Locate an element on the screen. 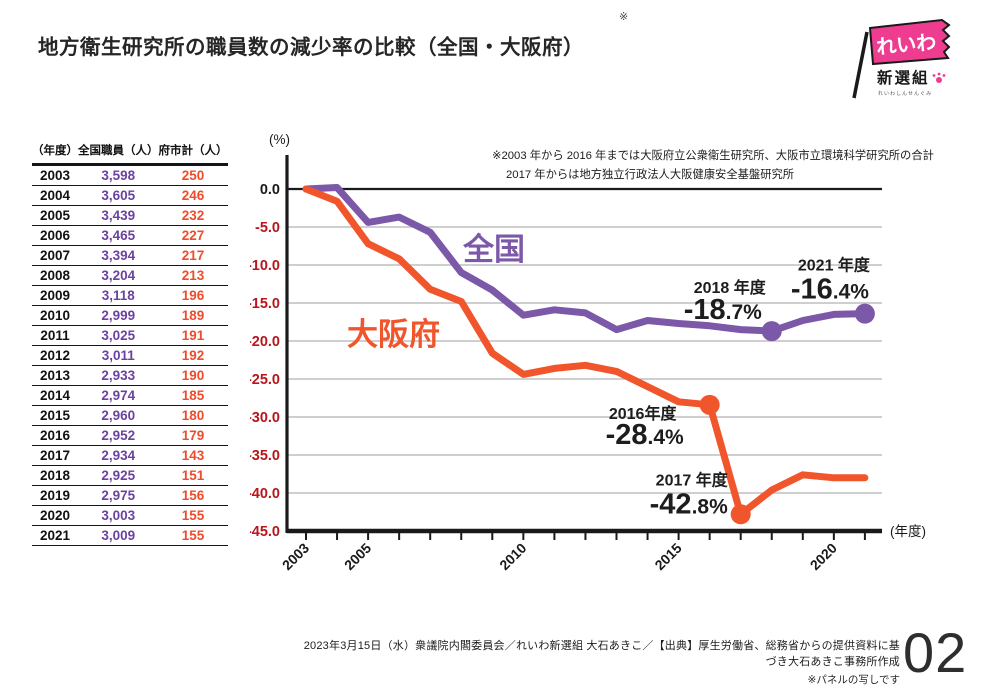 This screenshot has height=694, width=981. chart-note-line2: 2017 年からは地方独立行政法人大阪健康安全基盤研究所 is located at coordinates (650, 174).